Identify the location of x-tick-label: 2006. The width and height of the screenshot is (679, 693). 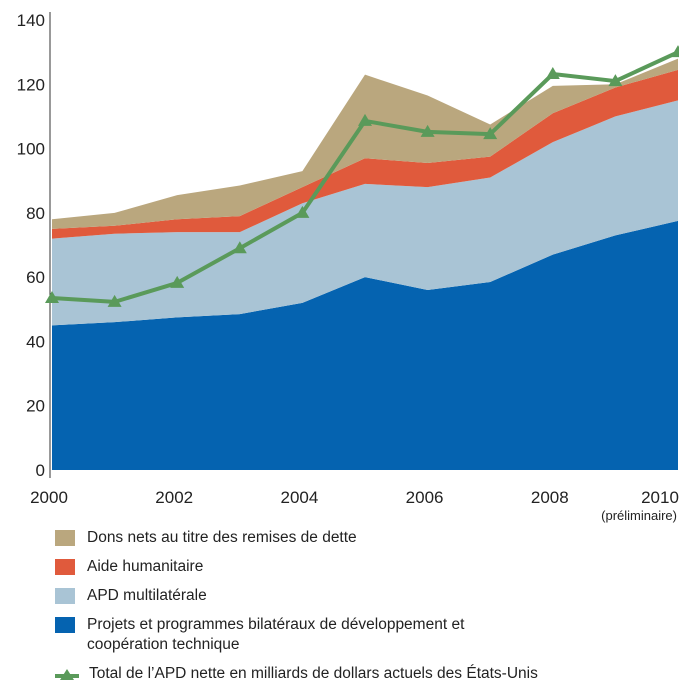
(425, 497).